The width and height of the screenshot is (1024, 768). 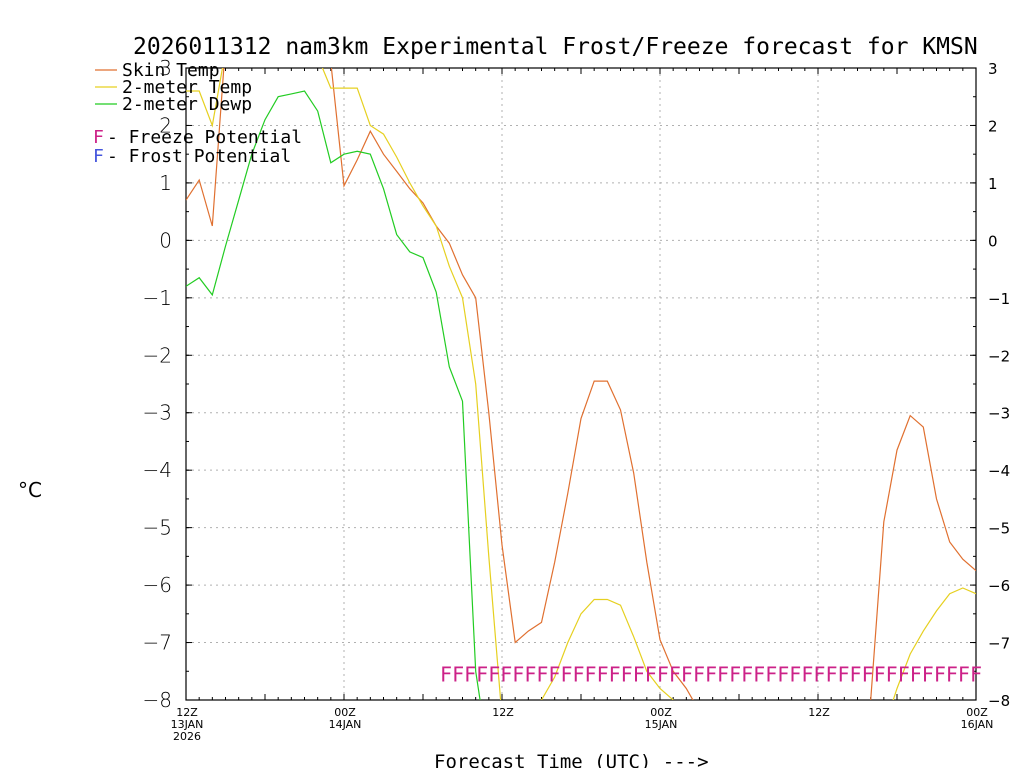 I want to click on y-tick-label: −4, so click(x=157, y=470).